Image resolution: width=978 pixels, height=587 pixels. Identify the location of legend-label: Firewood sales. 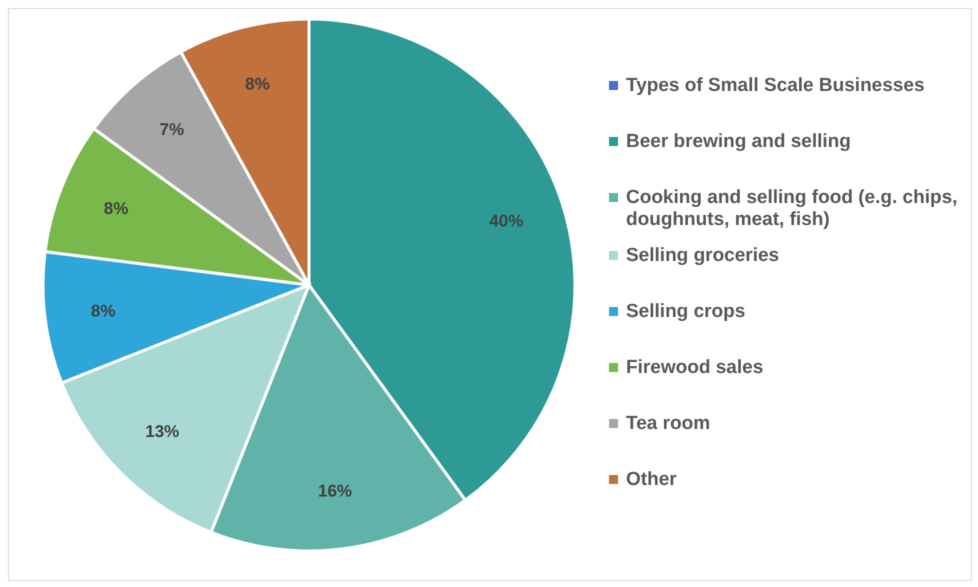
(695, 368).